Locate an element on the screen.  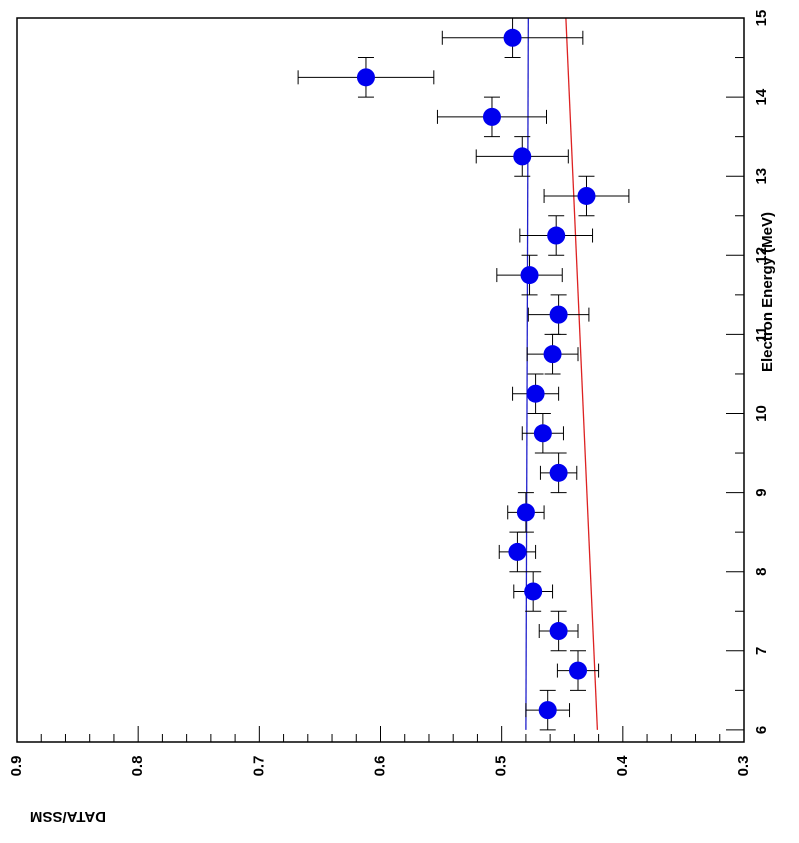
x-tick-label: 6 is located at coordinates (761, 730).